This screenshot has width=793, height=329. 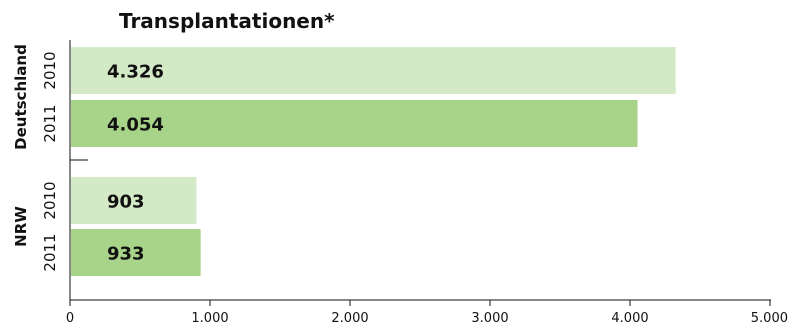 I want to click on x-ticks-layer: 0 1.000 2.000 3.000 4.000 5.000, so click(x=427, y=313).